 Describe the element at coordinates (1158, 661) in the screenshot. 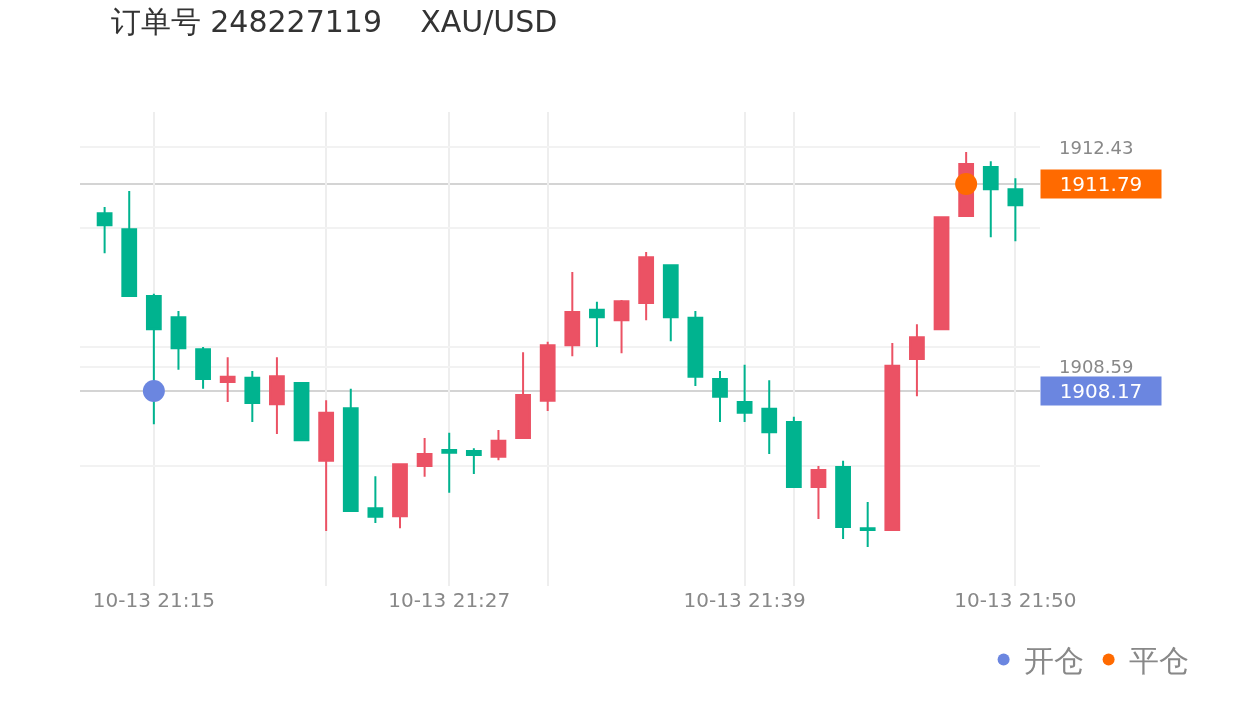

I see `legend-label: 平仓` at that location.